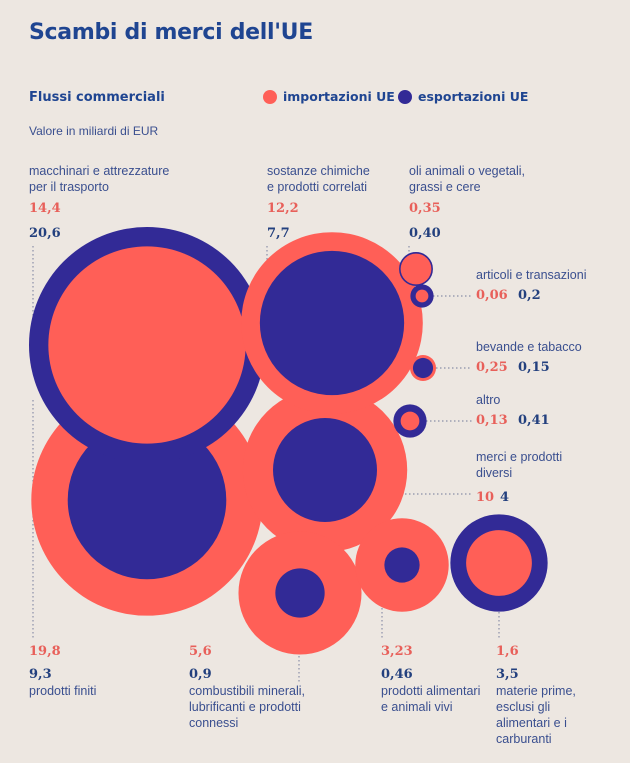 This screenshot has width=630, height=763. I want to click on category-label: altro 0,13 0,41, so click(513, 410).